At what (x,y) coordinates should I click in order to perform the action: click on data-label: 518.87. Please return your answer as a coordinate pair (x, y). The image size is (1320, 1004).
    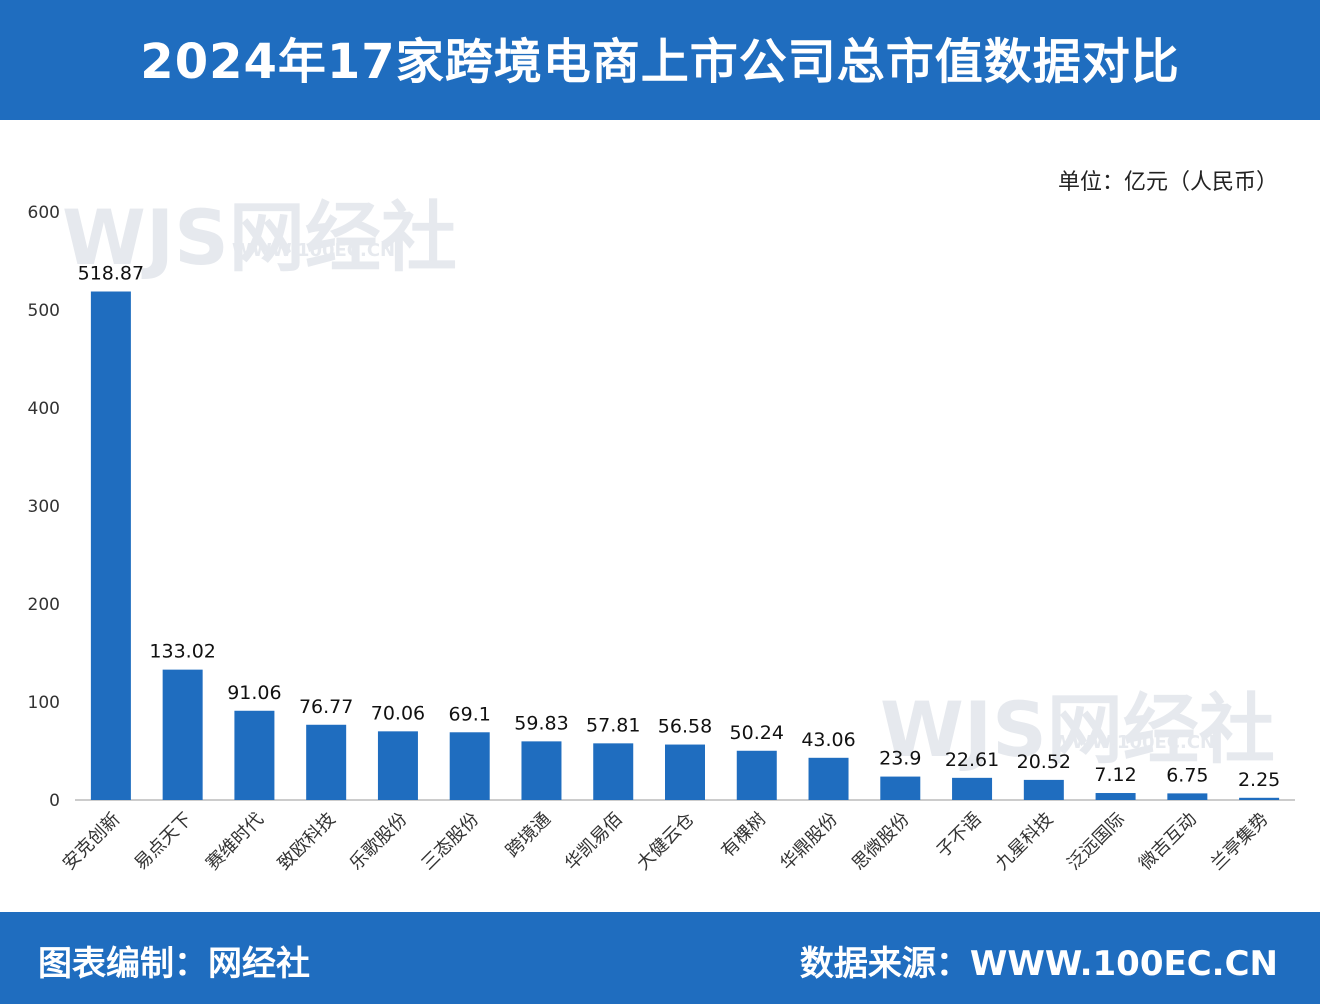
    Looking at the image, I should click on (111, 274).